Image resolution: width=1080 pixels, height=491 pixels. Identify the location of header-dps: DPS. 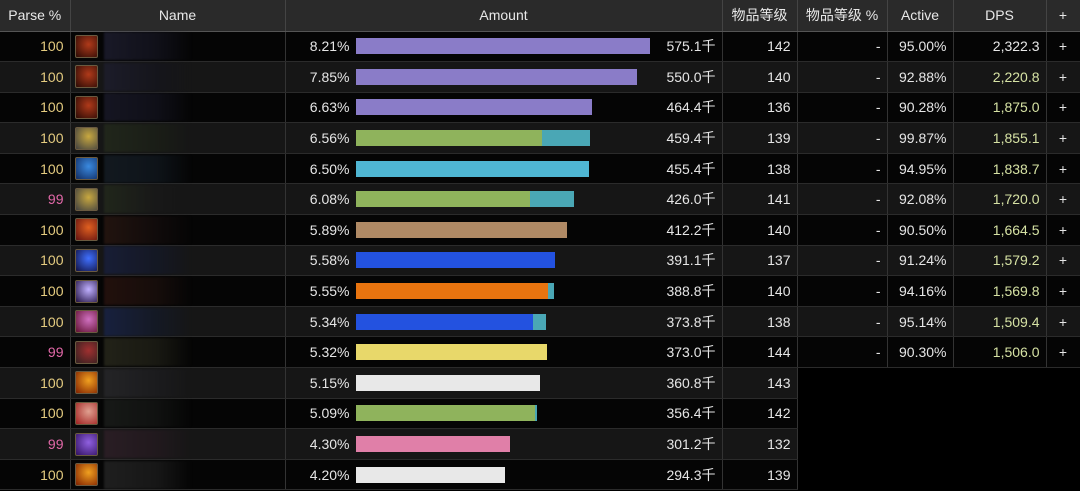
(1000, 16).